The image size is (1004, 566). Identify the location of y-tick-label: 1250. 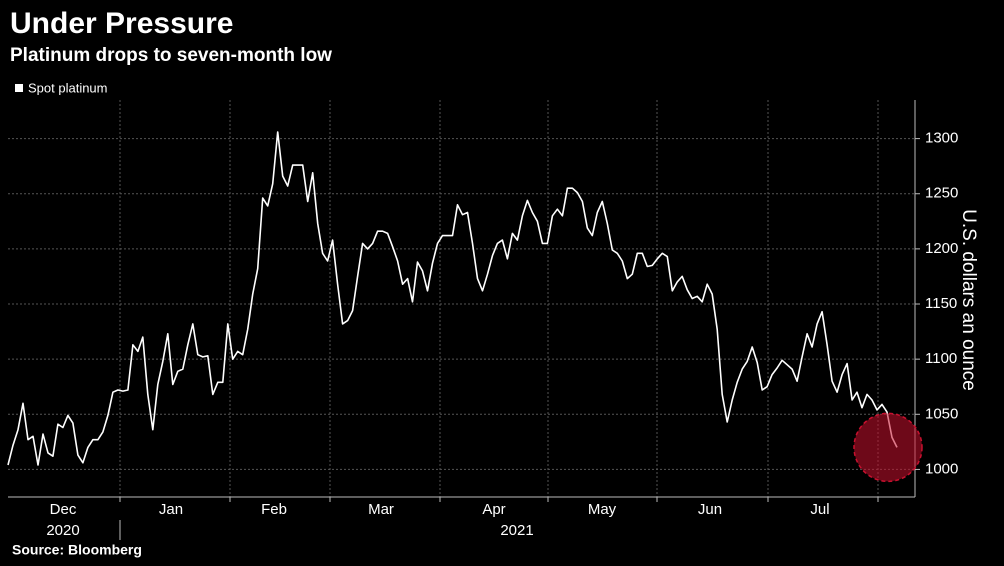
(941, 193).